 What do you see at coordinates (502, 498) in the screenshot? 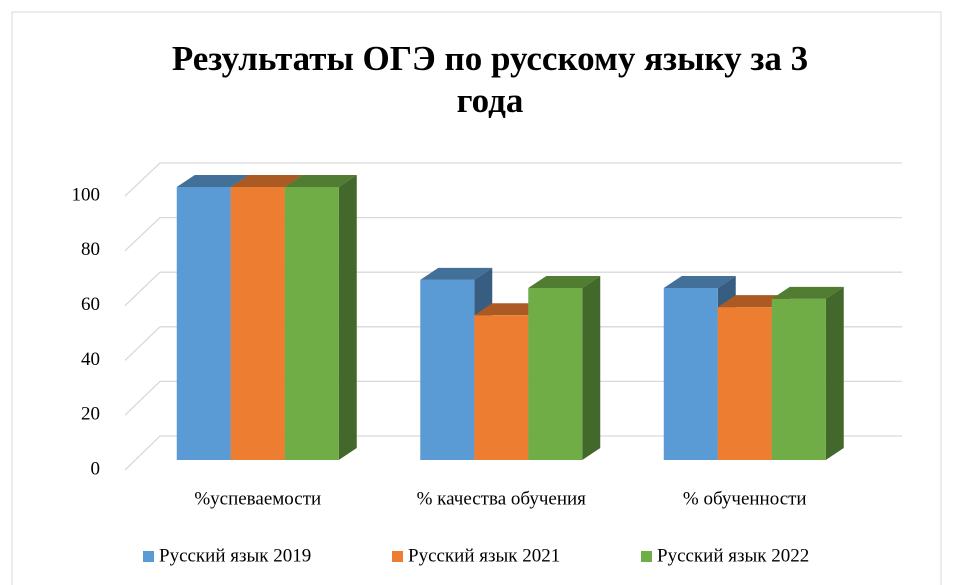
I see `x-tick-label: % качества обучения` at bounding box center [502, 498].